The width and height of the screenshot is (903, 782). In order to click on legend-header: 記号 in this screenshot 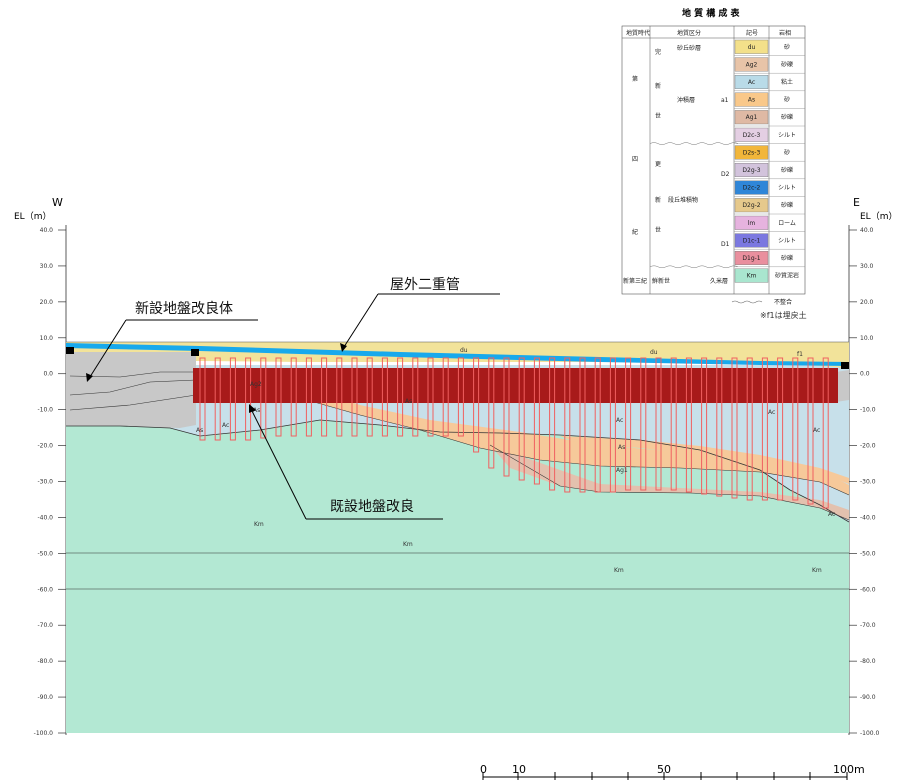, I will do `click(752, 33)`.